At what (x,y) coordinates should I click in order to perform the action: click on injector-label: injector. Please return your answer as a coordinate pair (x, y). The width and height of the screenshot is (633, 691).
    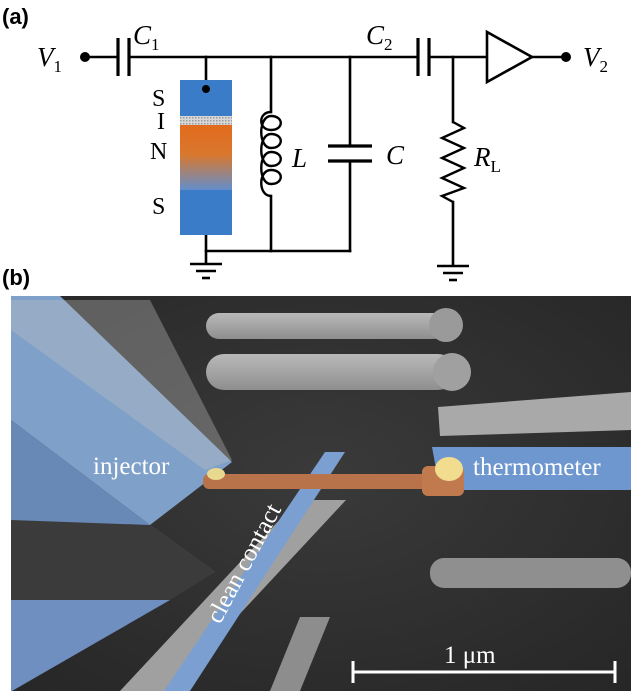
    Looking at the image, I should click on (131, 466).